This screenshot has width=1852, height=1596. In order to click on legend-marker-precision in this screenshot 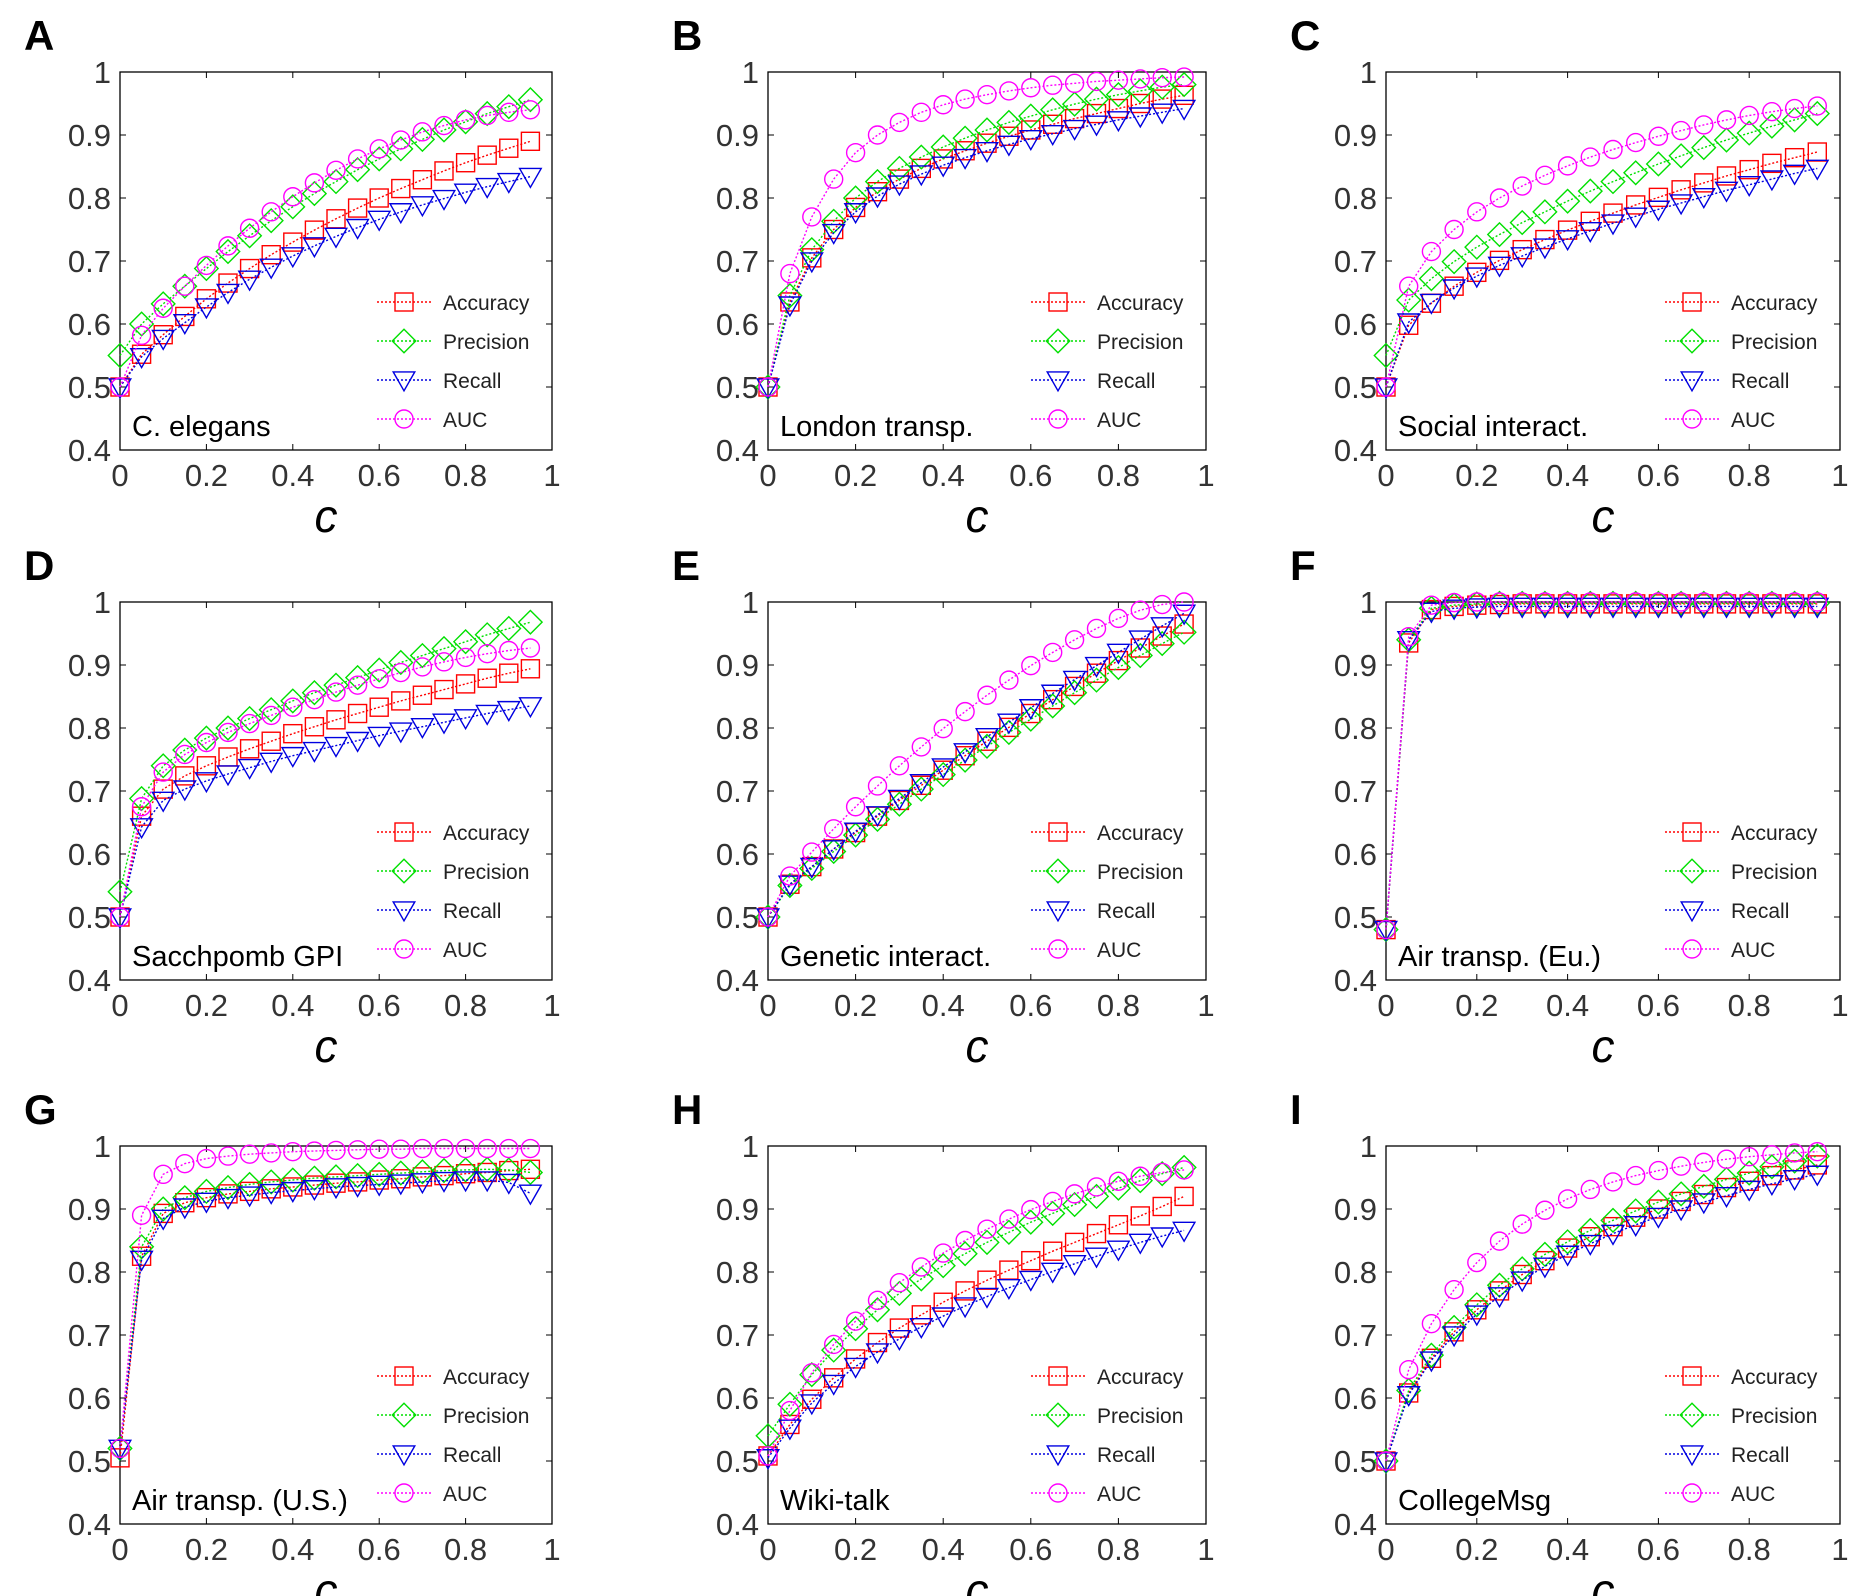, I will do `click(1692, 341)`.